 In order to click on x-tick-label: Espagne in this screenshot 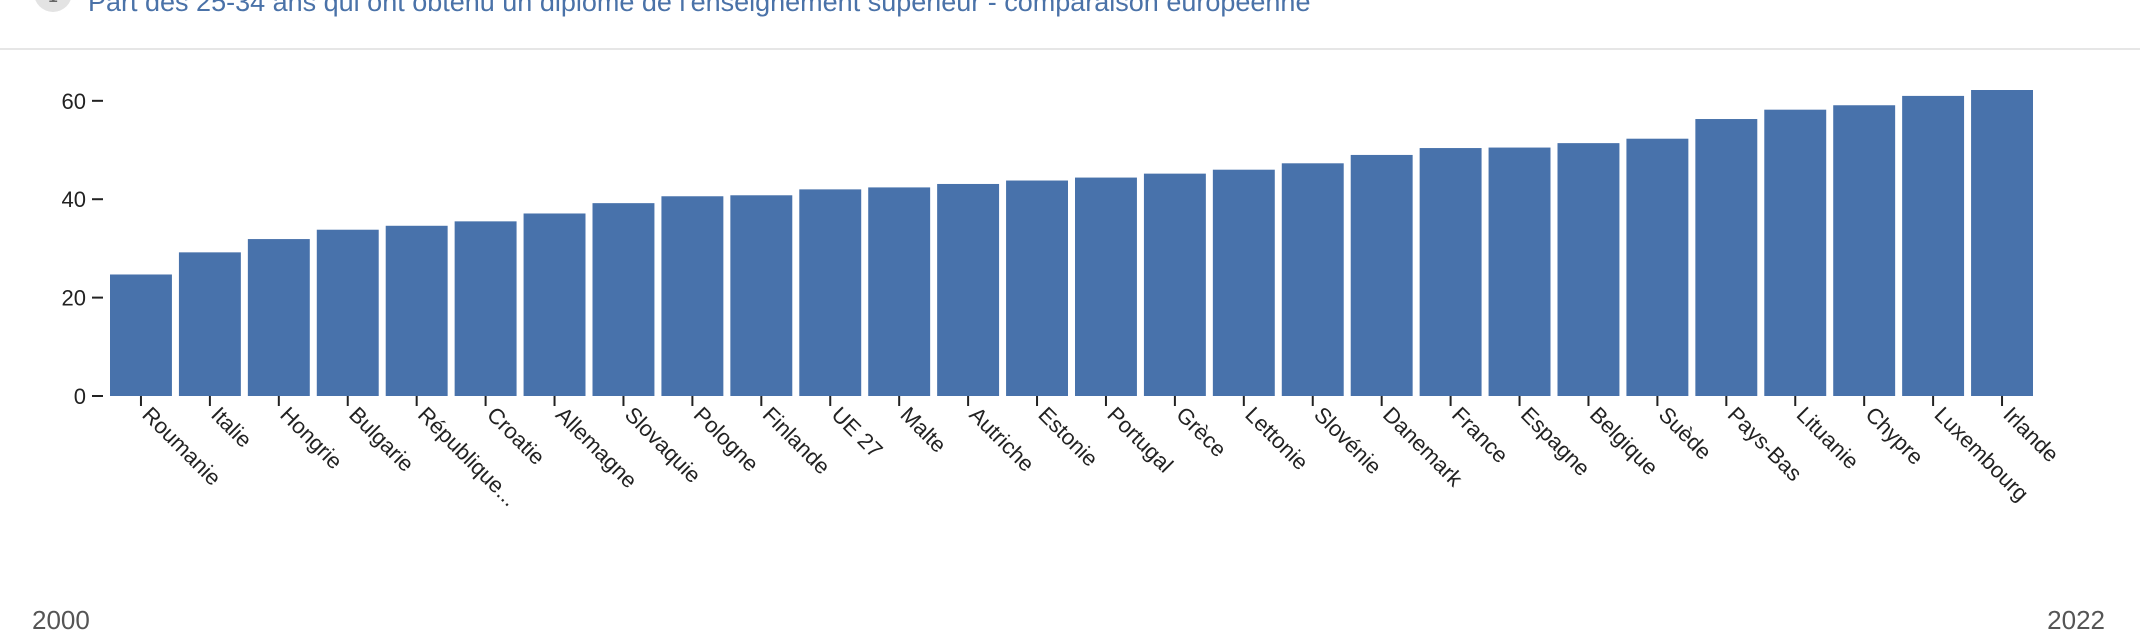, I will do `click(1555, 441)`.